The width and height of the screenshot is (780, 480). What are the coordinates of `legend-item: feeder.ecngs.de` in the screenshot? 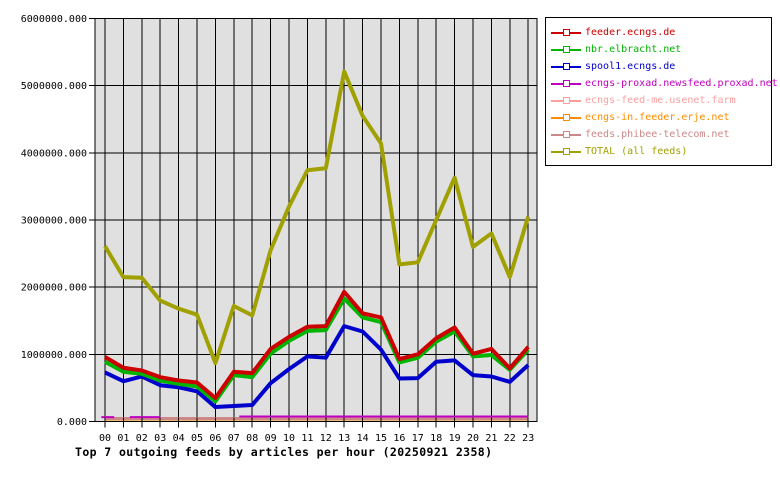 It's located at (658, 32).